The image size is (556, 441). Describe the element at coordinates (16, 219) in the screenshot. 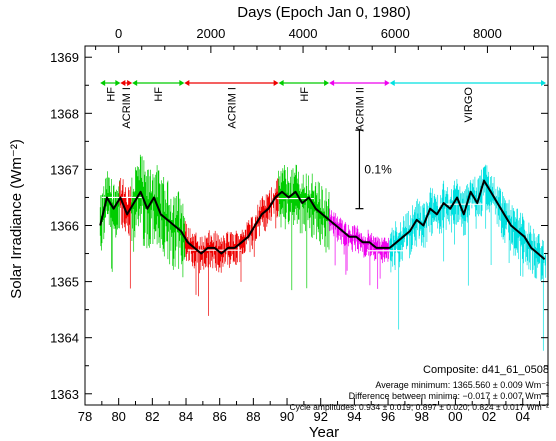

I see `y-axis-label: Solar Irradiance (Wm⁻²)` at that location.